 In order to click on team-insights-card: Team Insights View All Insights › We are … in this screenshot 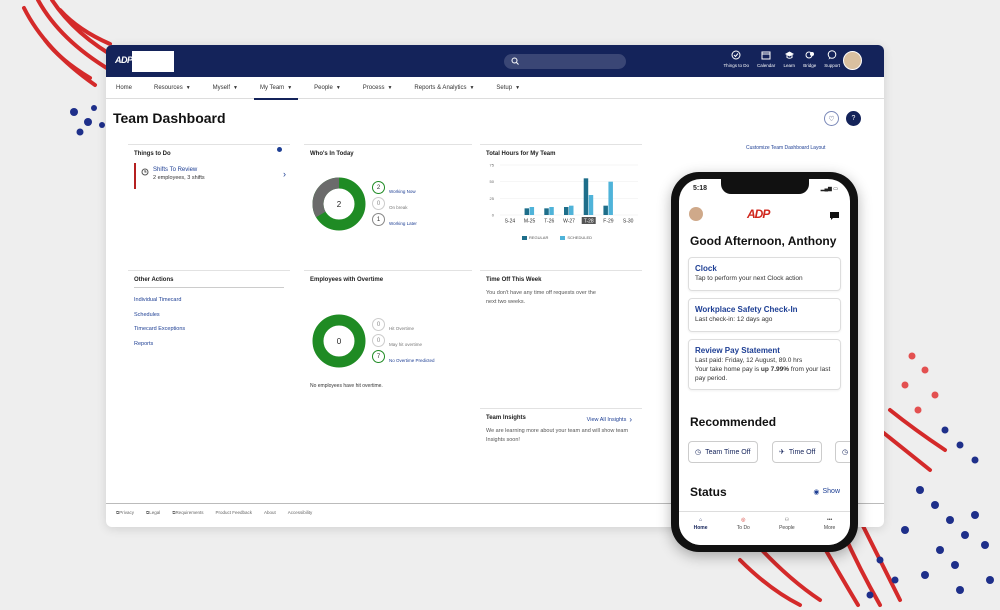, I will do `click(561, 453)`.